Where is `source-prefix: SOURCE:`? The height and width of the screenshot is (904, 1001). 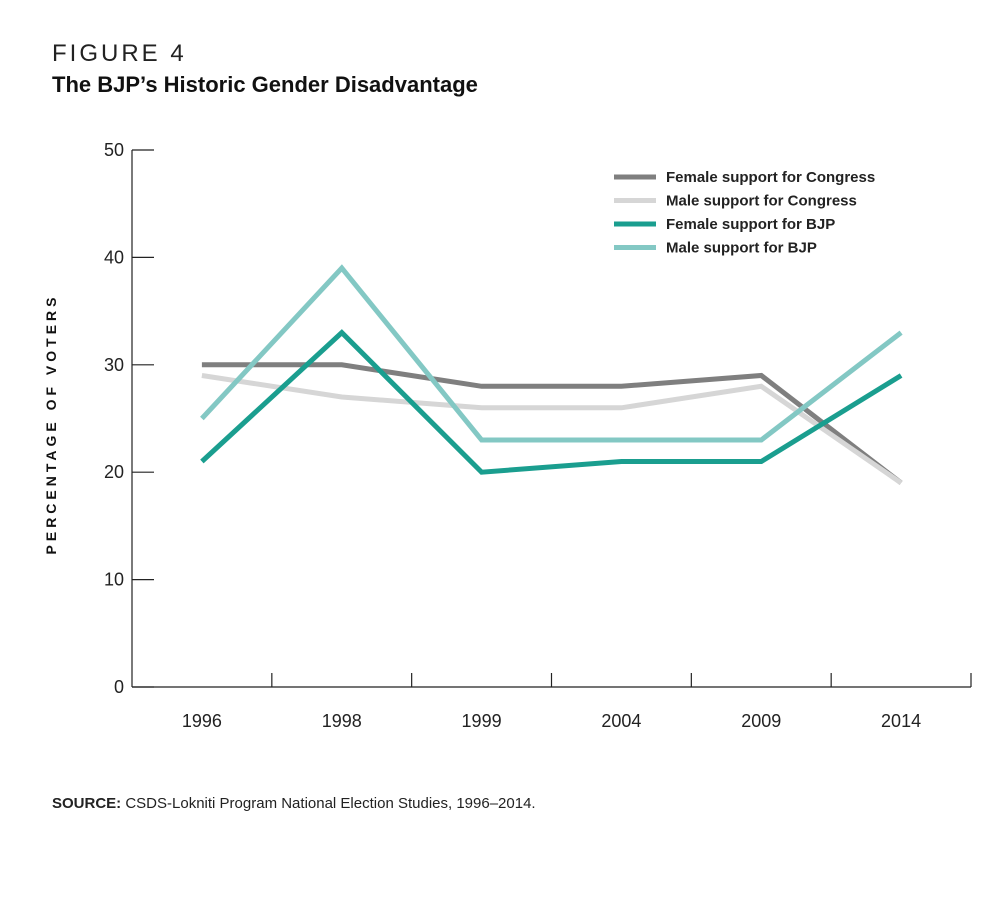
source-prefix: SOURCE: is located at coordinates (87, 803).